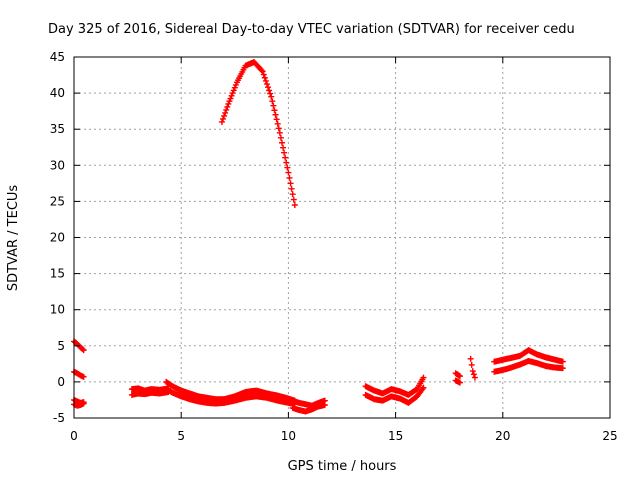 This screenshot has width=640, height=480. Describe the element at coordinates (59, 418) in the screenshot. I see `y-tick-label: -5` at that location.